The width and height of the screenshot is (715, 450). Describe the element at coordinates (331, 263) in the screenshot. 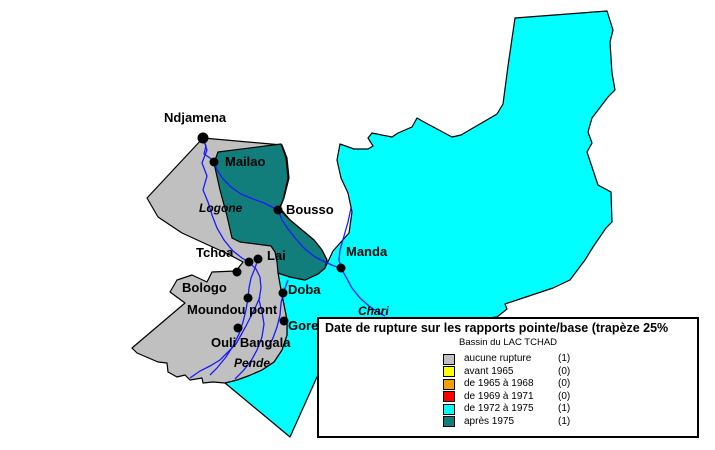

I see `river-chari-sud` at that location.